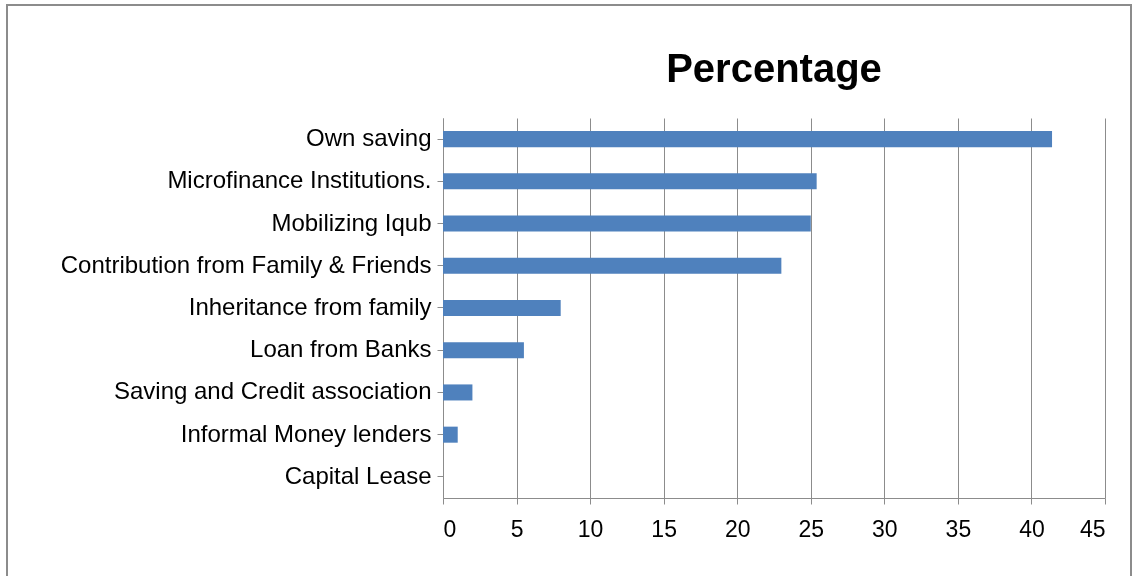 The width and height of the screenshot is (1139, 576). What do you see at coordinates (1032, 528) in the screenshot?
I see `x-tick-label: 40` at bounding box center [1032, 528].